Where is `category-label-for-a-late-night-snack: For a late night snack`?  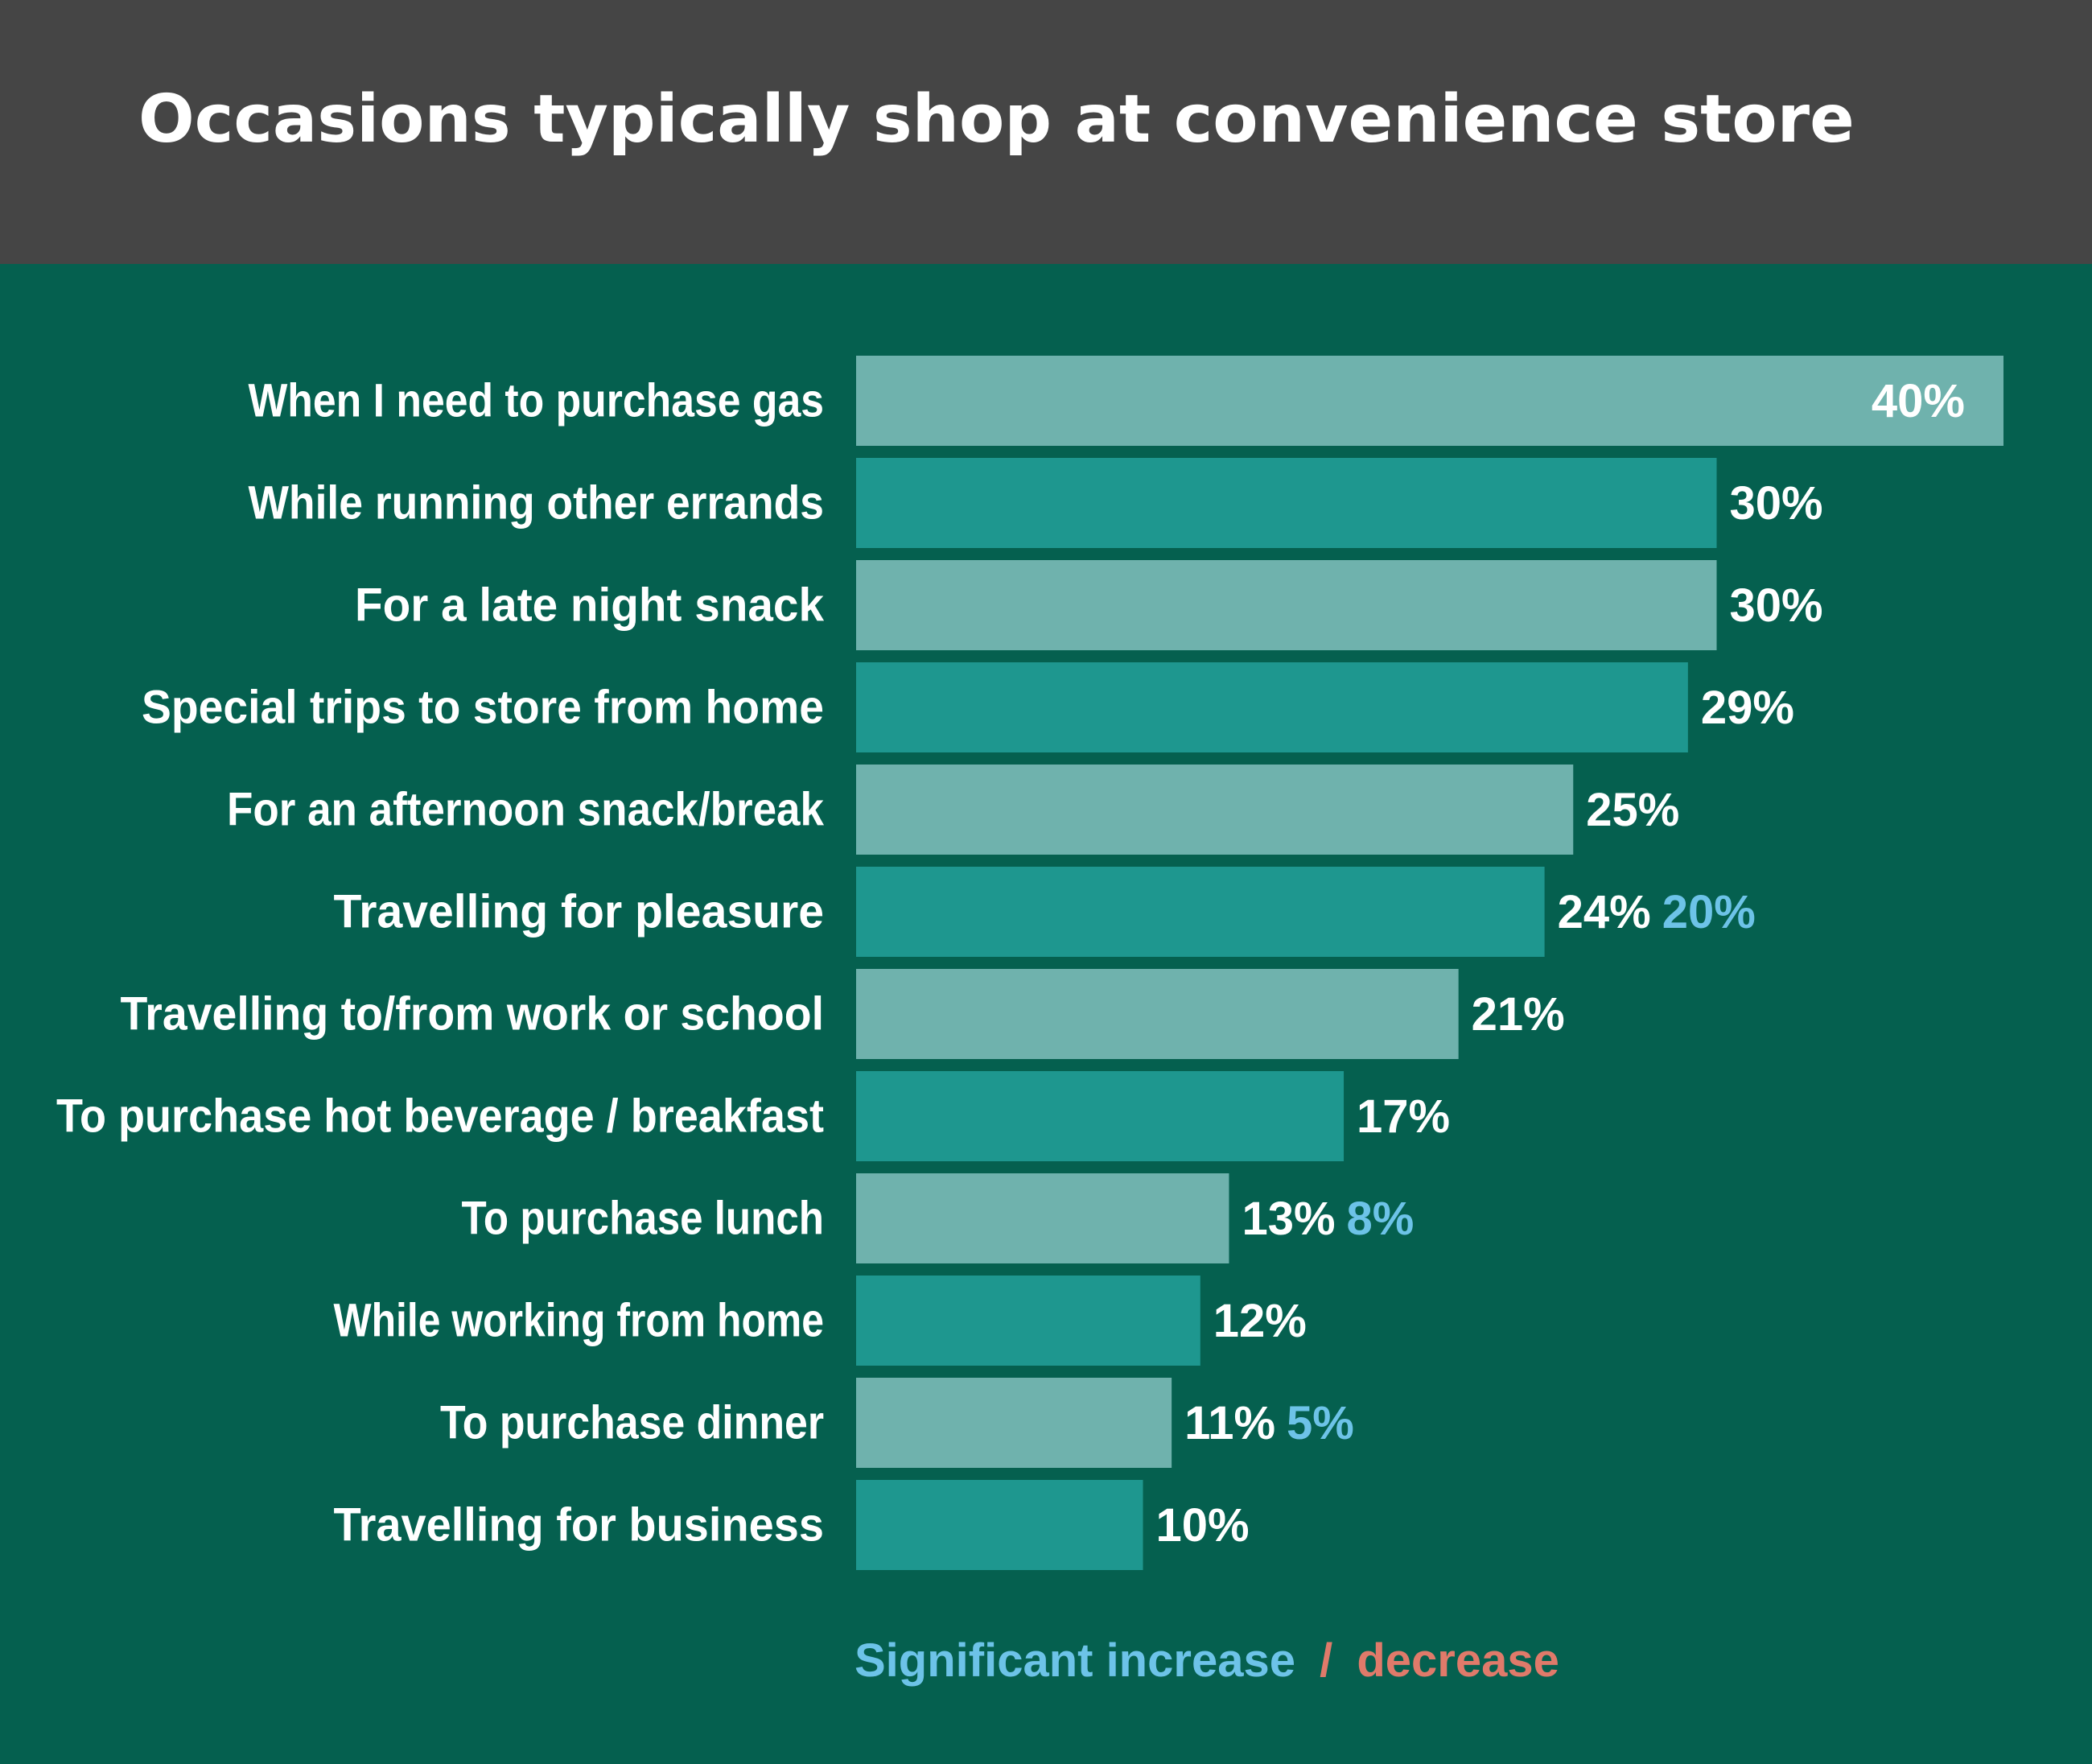 category-label-for-a-late-night-snack: For a late night snack is located at coordinates (590, 605).